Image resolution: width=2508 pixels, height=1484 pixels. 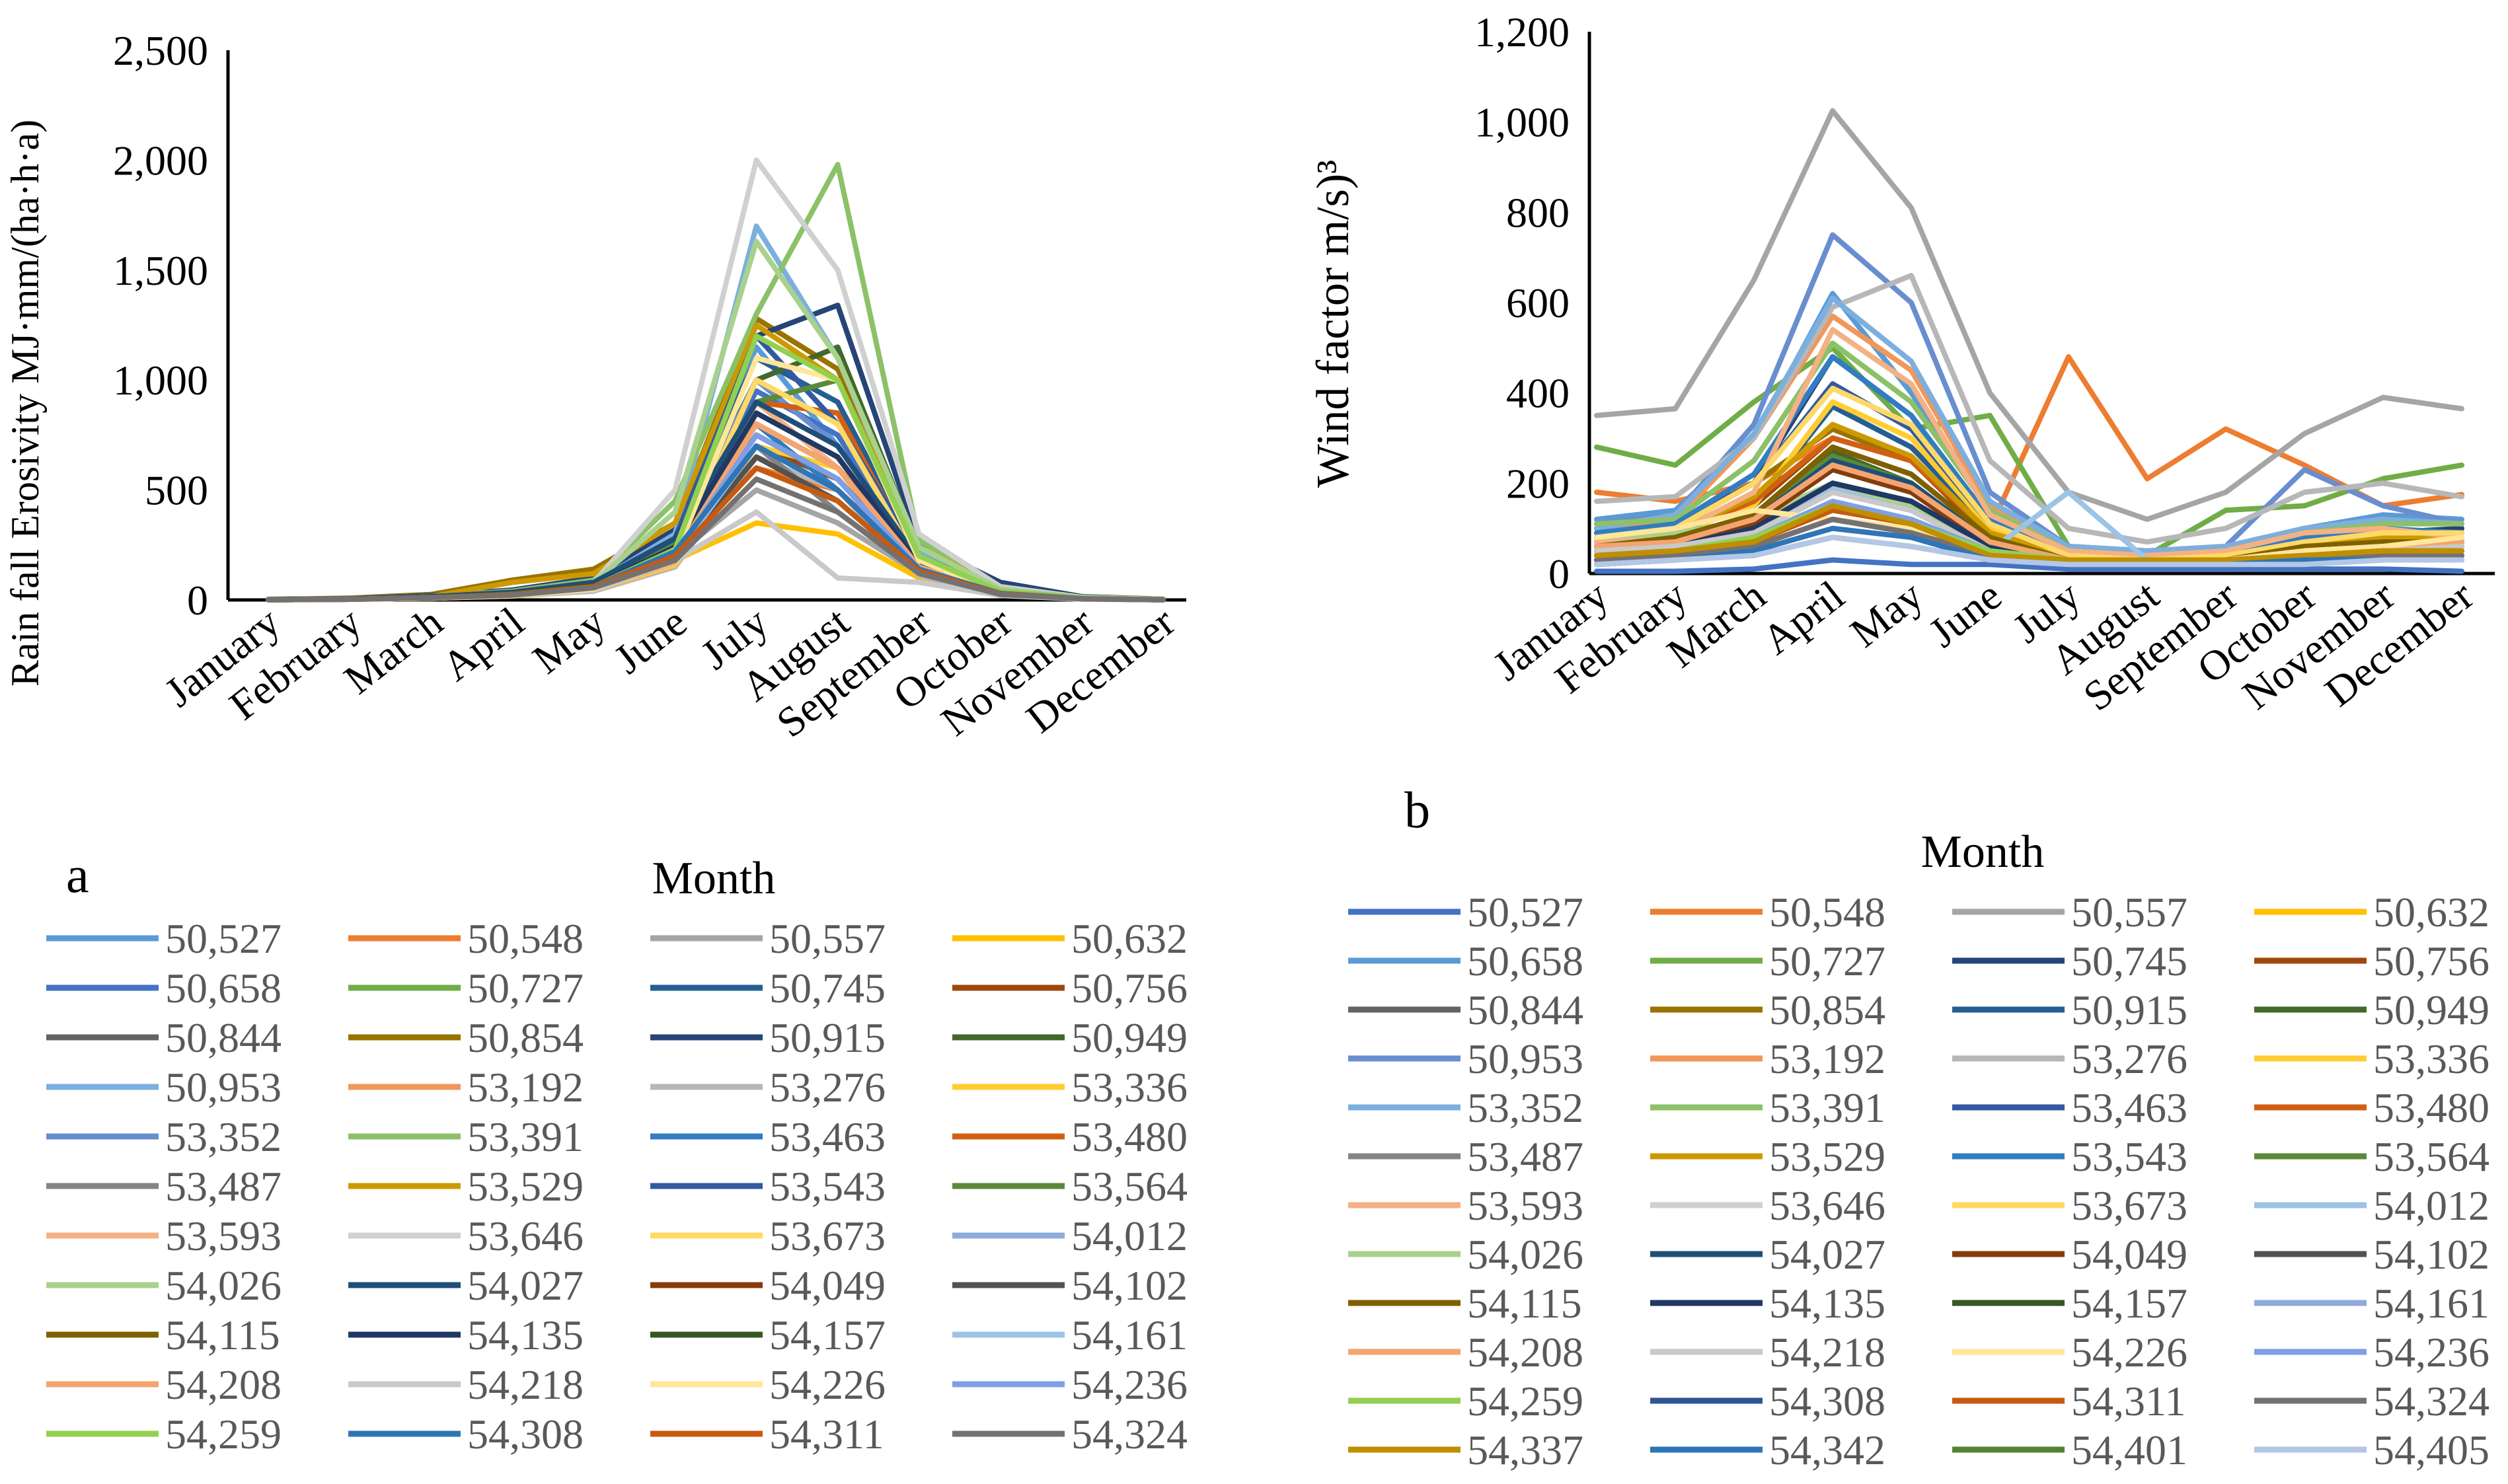 I want to click on legend-entry: 54,401, so click(x=2129, y=1450).